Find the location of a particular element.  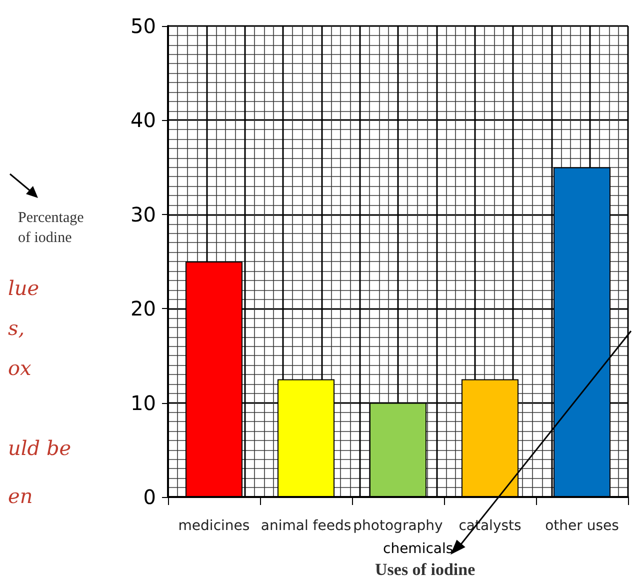

text: lue is located at coordinates (24, 288).